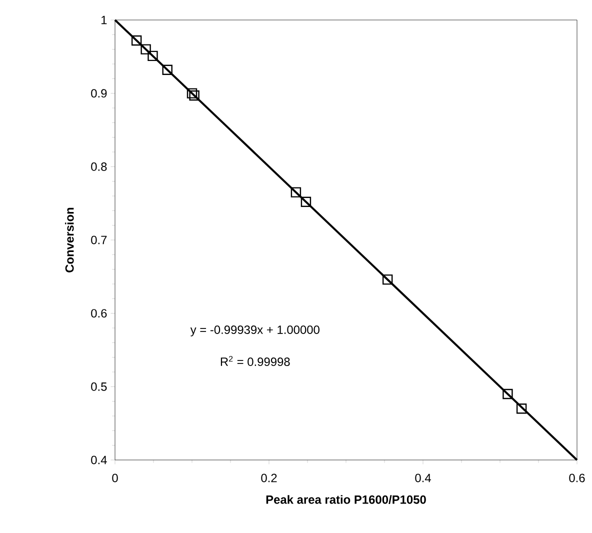 The width and height of the screenshot is (592, 533). I want to click on y-tick-label: 0.4, so click(99, 460).